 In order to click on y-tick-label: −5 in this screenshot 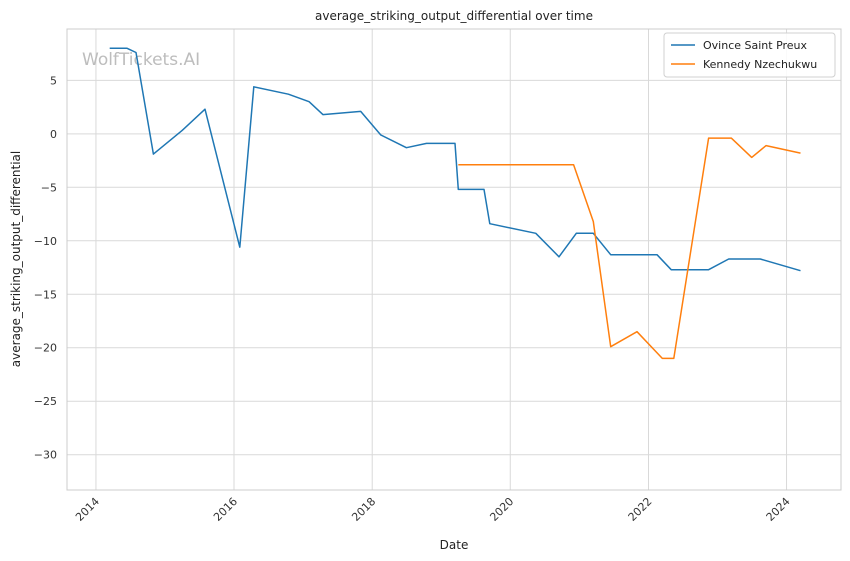, I will do `click(49, 187)`.